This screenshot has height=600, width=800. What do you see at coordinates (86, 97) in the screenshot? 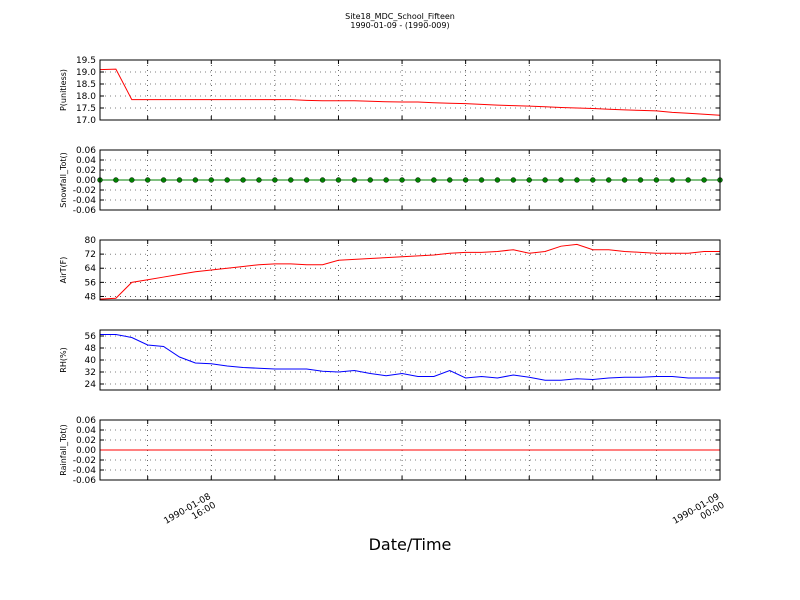
I see `y-tick-label: 18.0` at bounding box center [86, 97].